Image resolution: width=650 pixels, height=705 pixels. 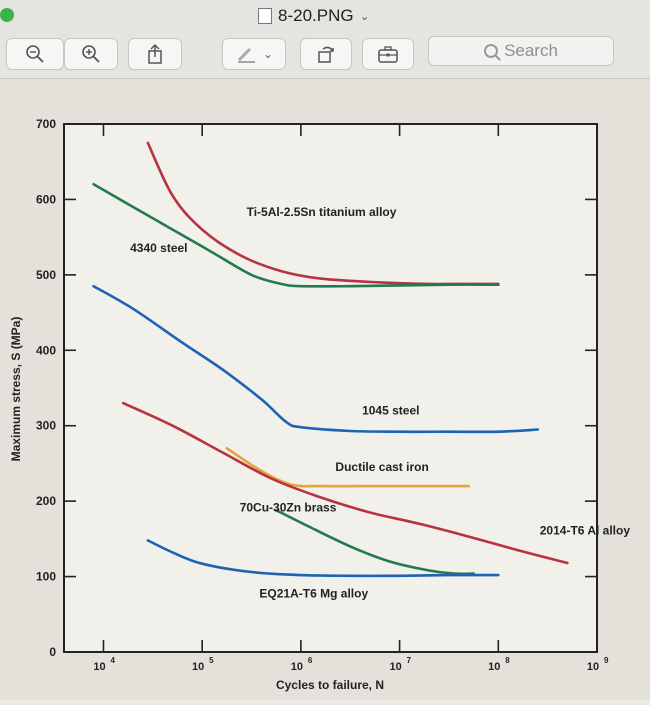 I want to click on document-icon, so click(x=265, y=16).